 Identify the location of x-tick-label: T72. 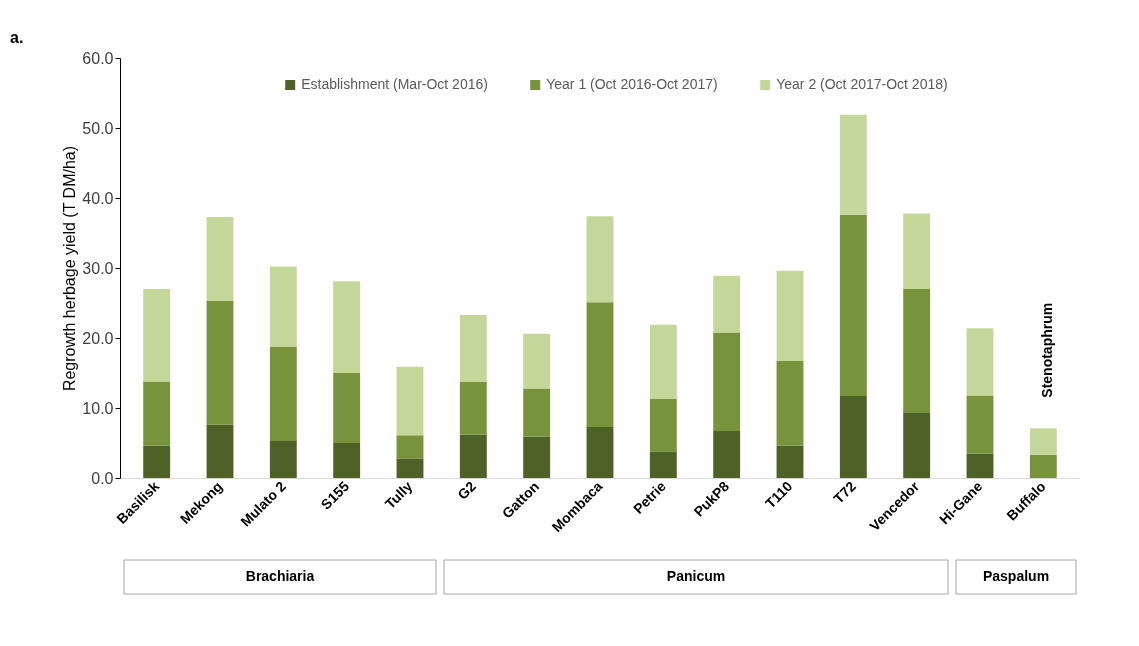
(844, 492).